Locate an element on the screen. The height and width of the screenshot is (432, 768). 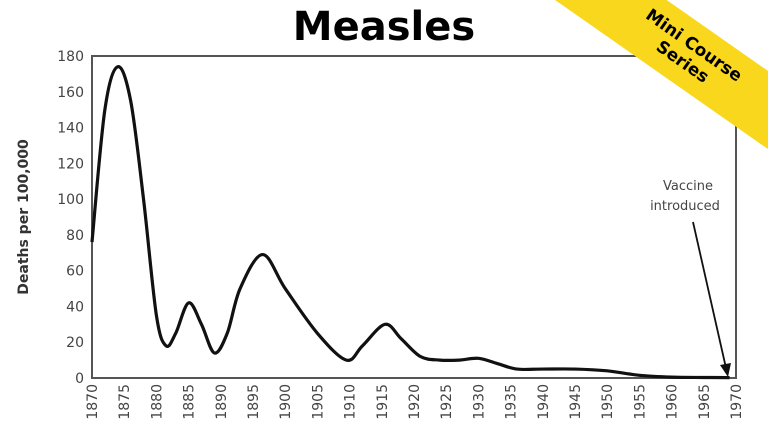
y-tick-label: 140 is located at coordinates (70, 129).